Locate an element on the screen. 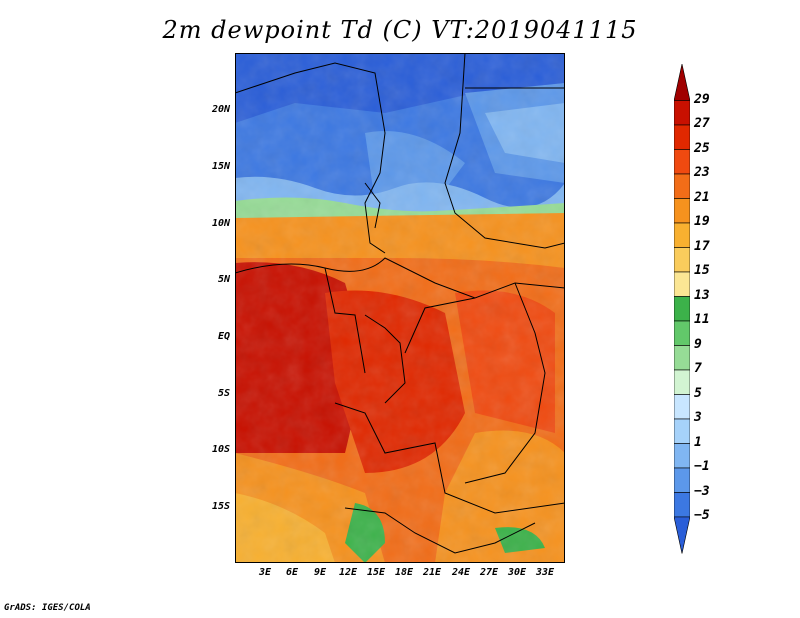 The width and height of the screenshot is (800, 618). colorbar-label: 1 is located at coordinates (698, 442).